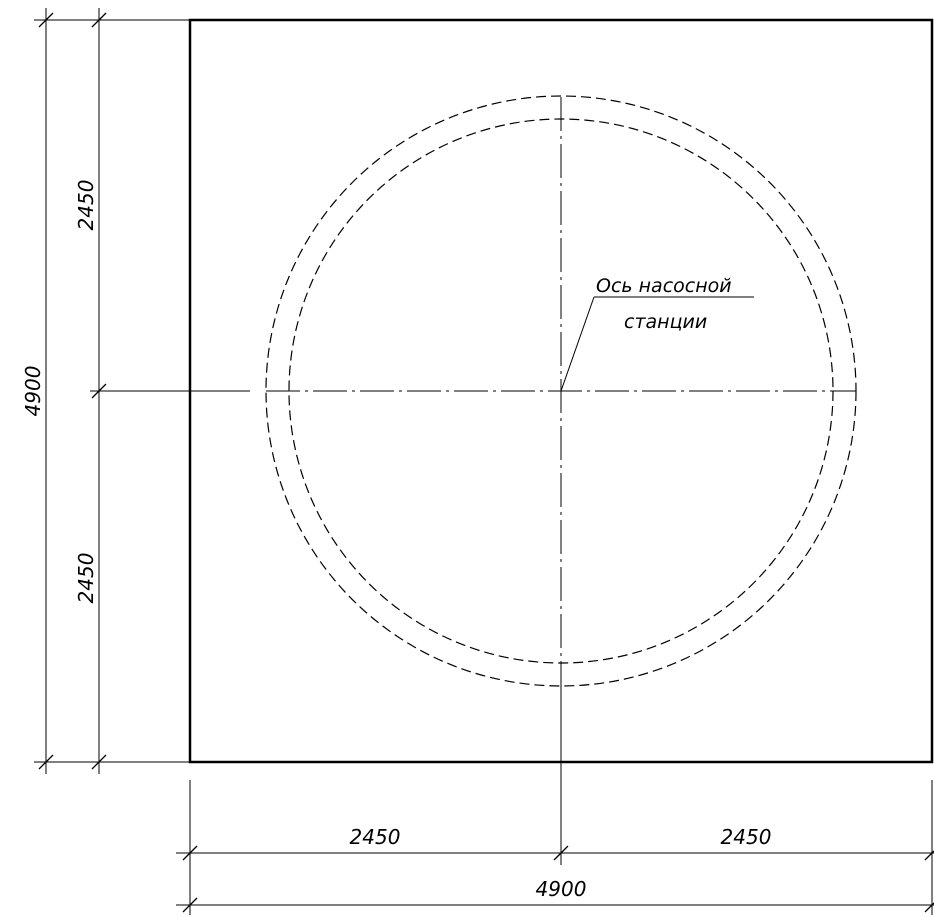  Describe the element at coordinates (46, 20) in the screenshot. I see `tick-left-outer-top` at that location.